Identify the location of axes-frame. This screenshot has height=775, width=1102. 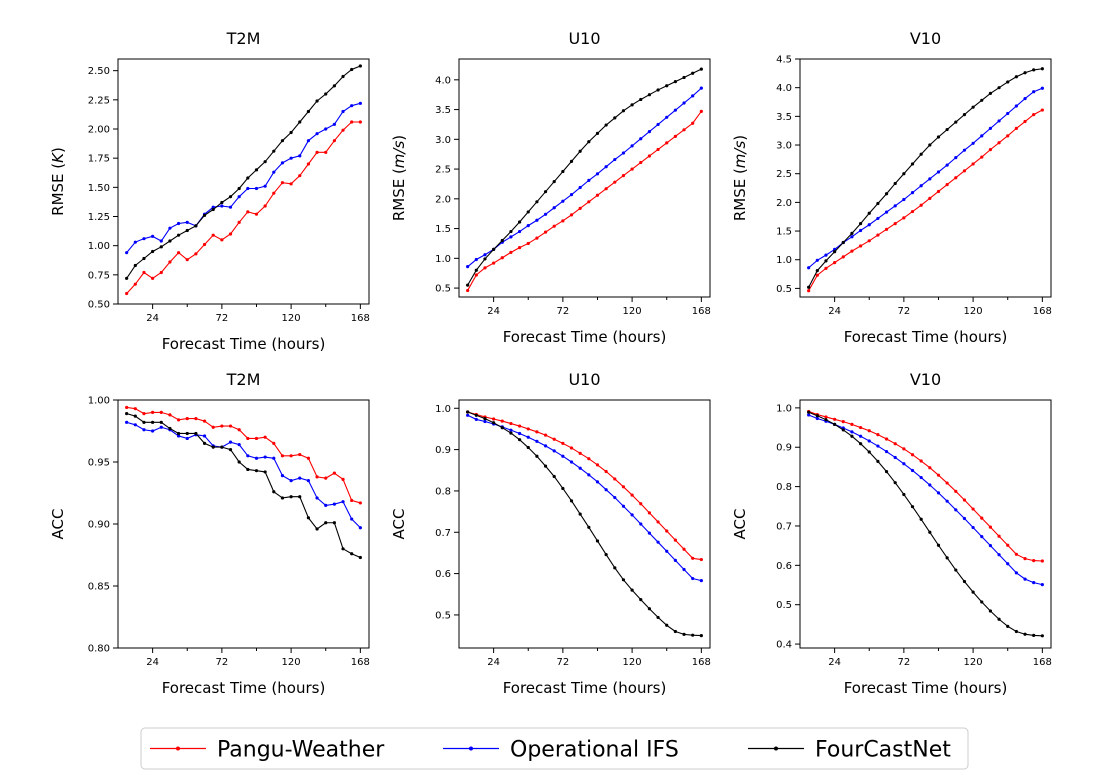
(925, 524).